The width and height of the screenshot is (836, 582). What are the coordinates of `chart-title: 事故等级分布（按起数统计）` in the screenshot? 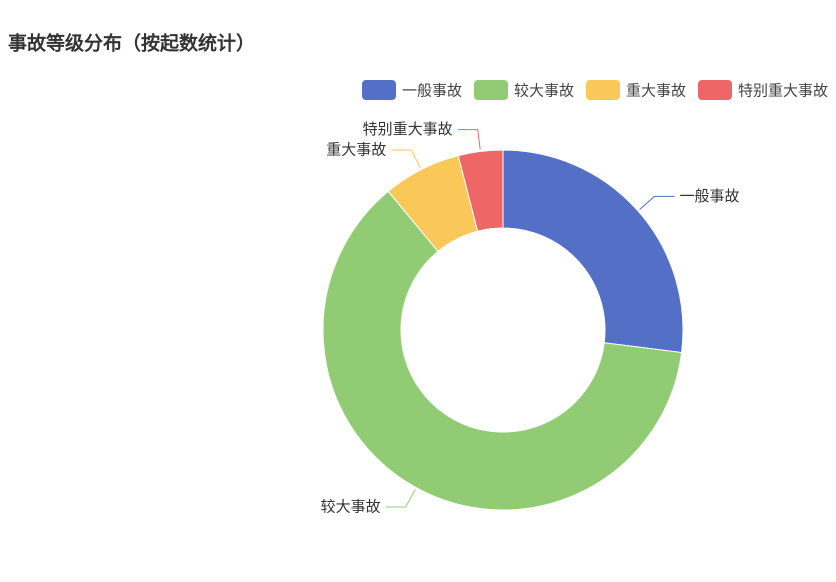 It's located at (131, 43).